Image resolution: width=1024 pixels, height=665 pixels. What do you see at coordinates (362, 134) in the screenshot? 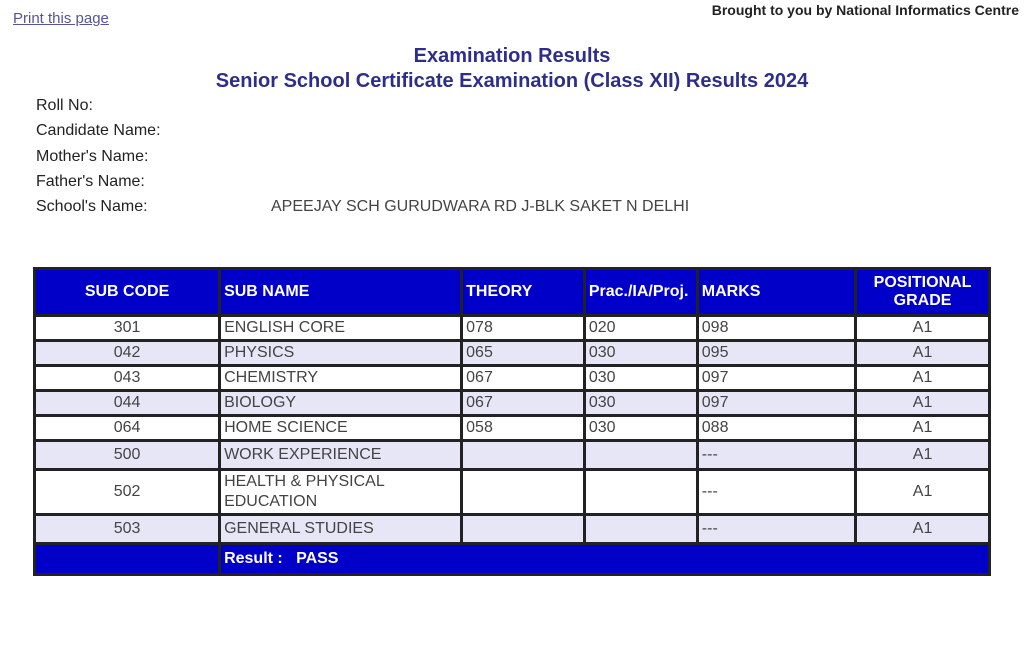
I see `candidate-name-row: Candidate Name:` at bounding box center [362, 134].